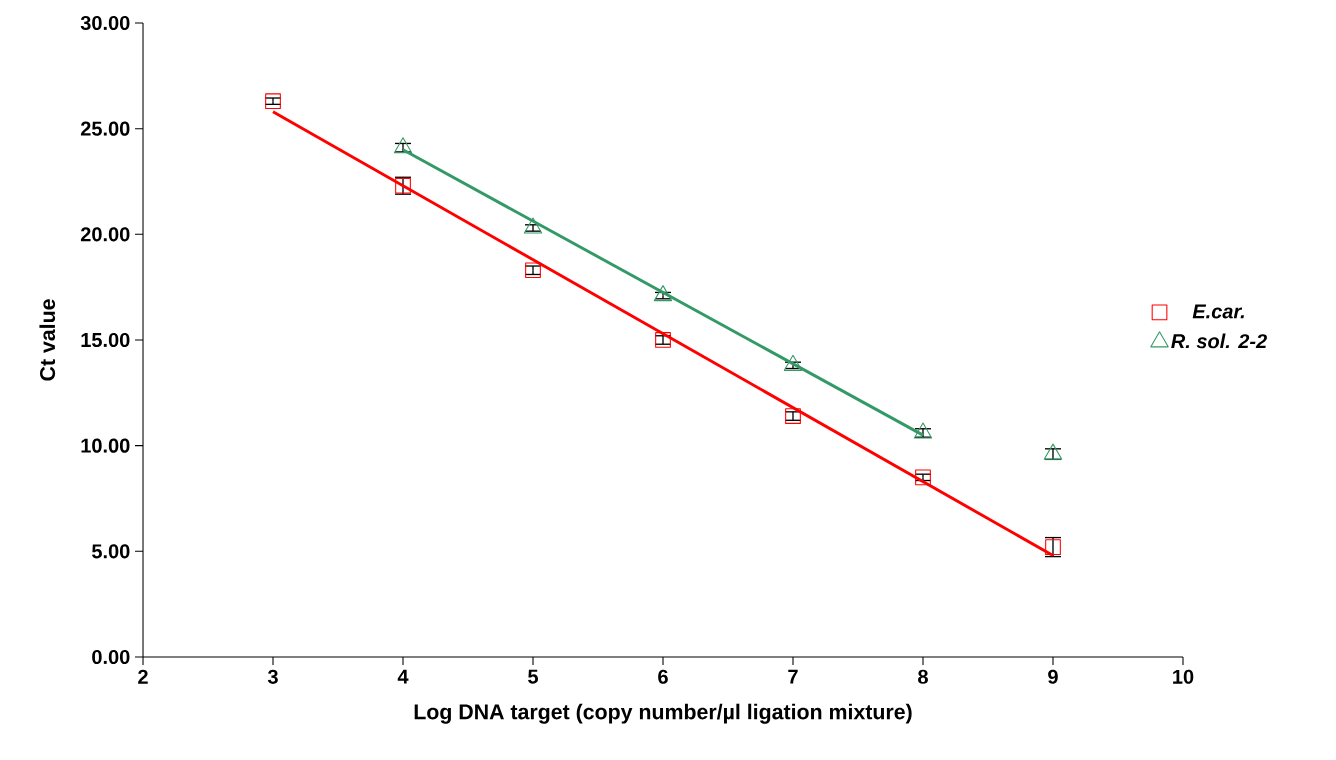 The image size is (1336, 760). What do you see at coordinates (272, 676) in the screenshot?
I see `x-tick-label: 3` at bounding box center [272, 676].